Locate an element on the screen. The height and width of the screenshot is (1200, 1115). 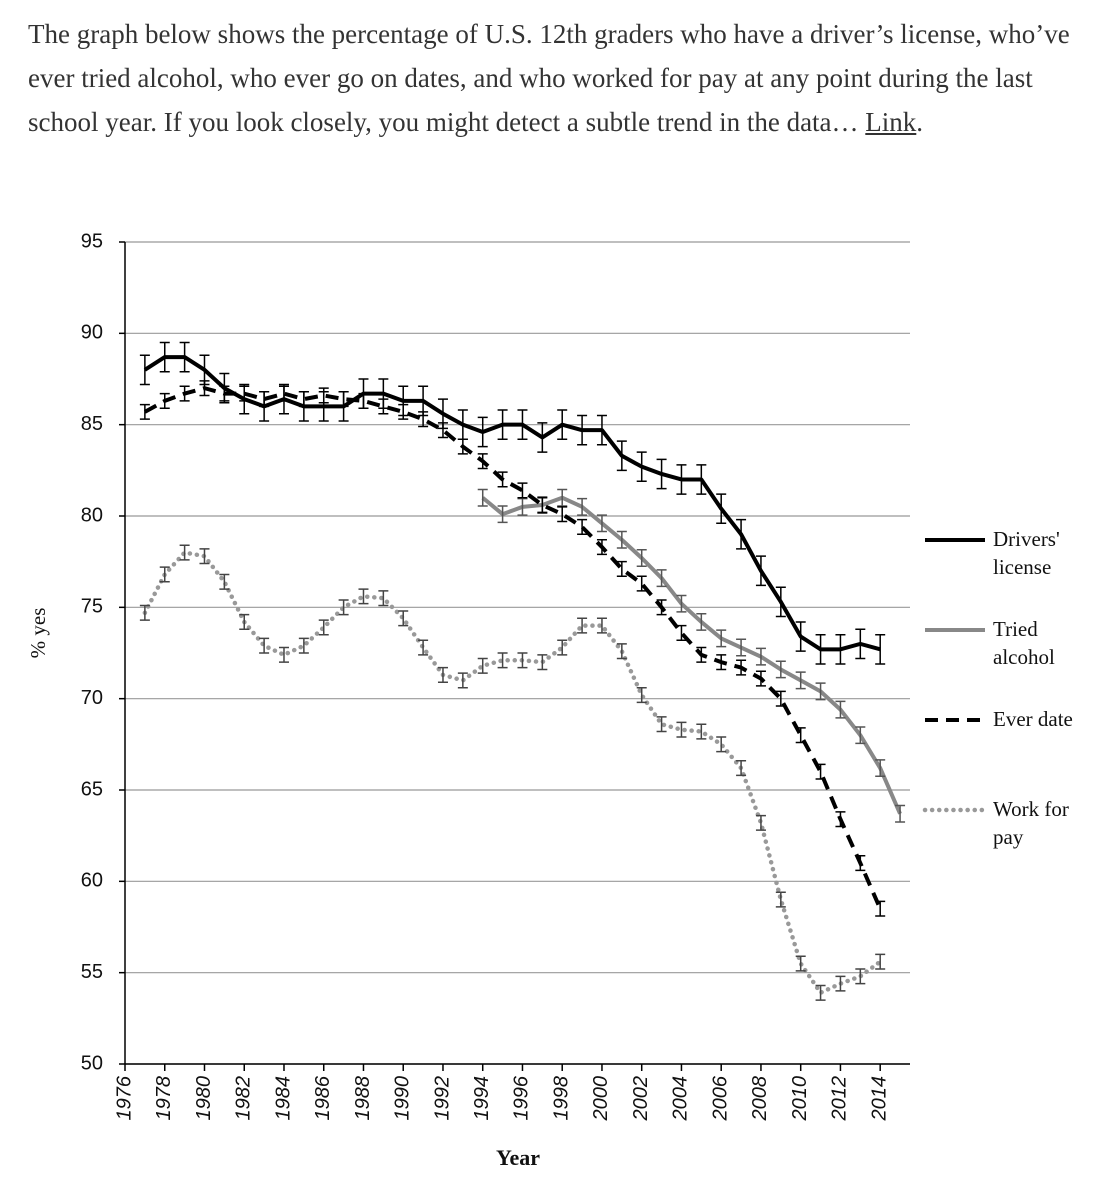
y-tick-label: 65 is located at coordinates (92, 789).